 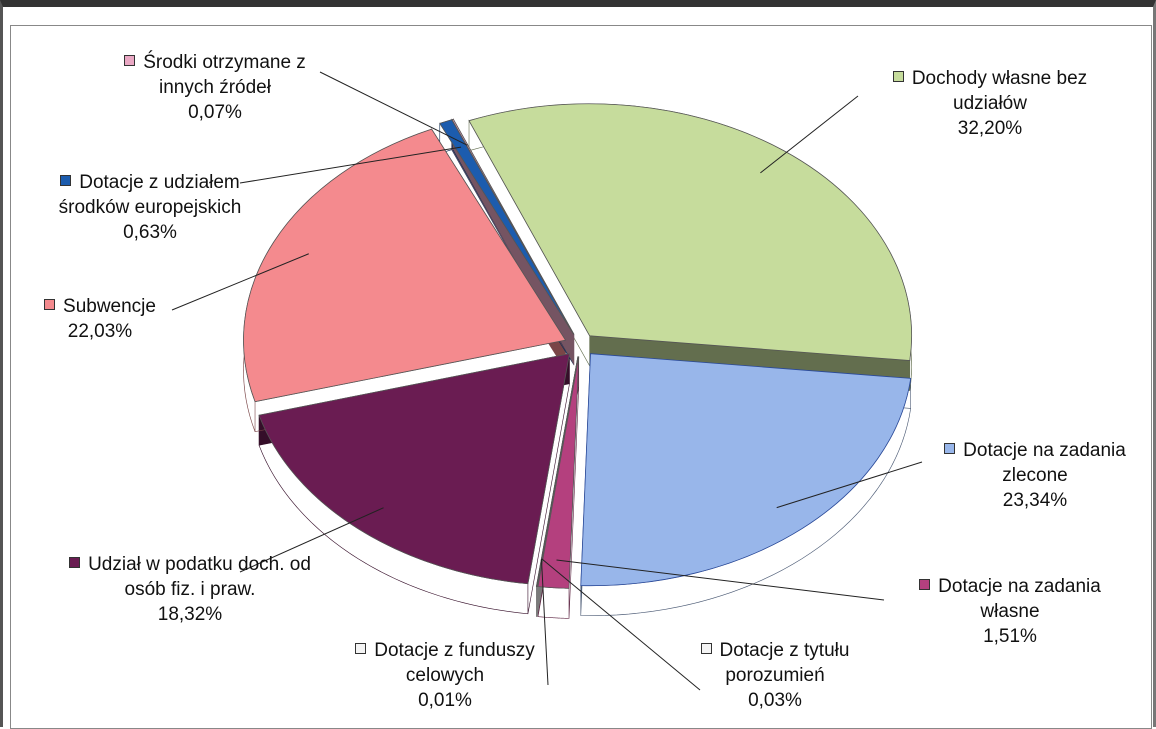 I want to click on label-value: 0,63%, so click(x=150, y=232).